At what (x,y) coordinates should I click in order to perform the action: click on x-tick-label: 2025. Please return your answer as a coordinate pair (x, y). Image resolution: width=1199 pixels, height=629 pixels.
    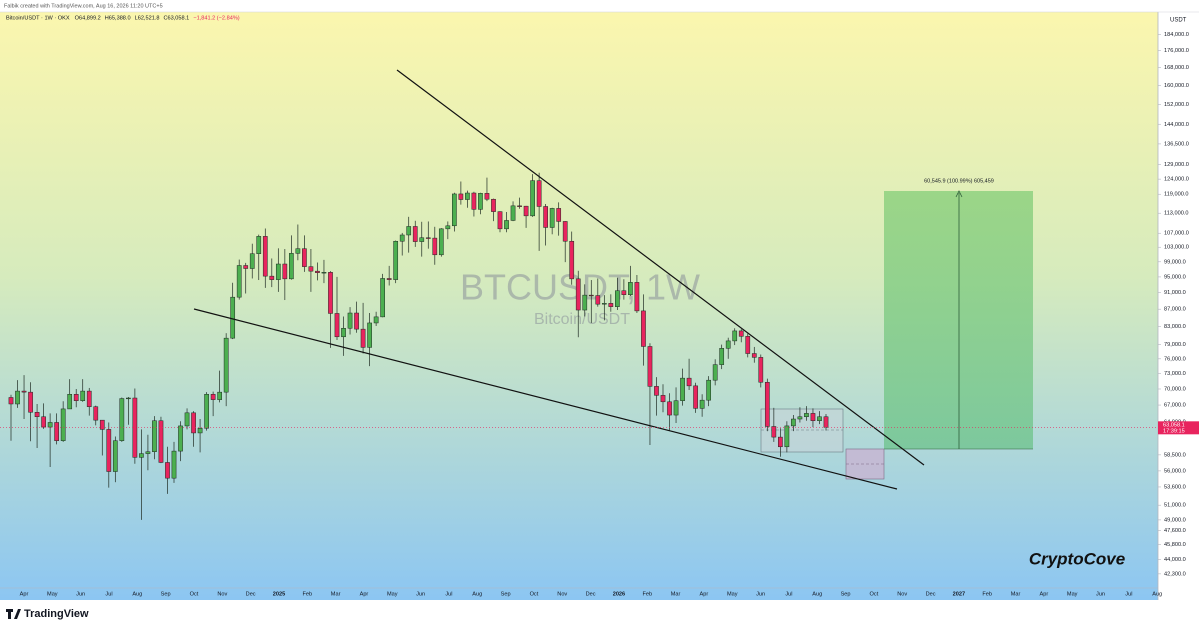
    Looking at the image, I should click on (279, 594).